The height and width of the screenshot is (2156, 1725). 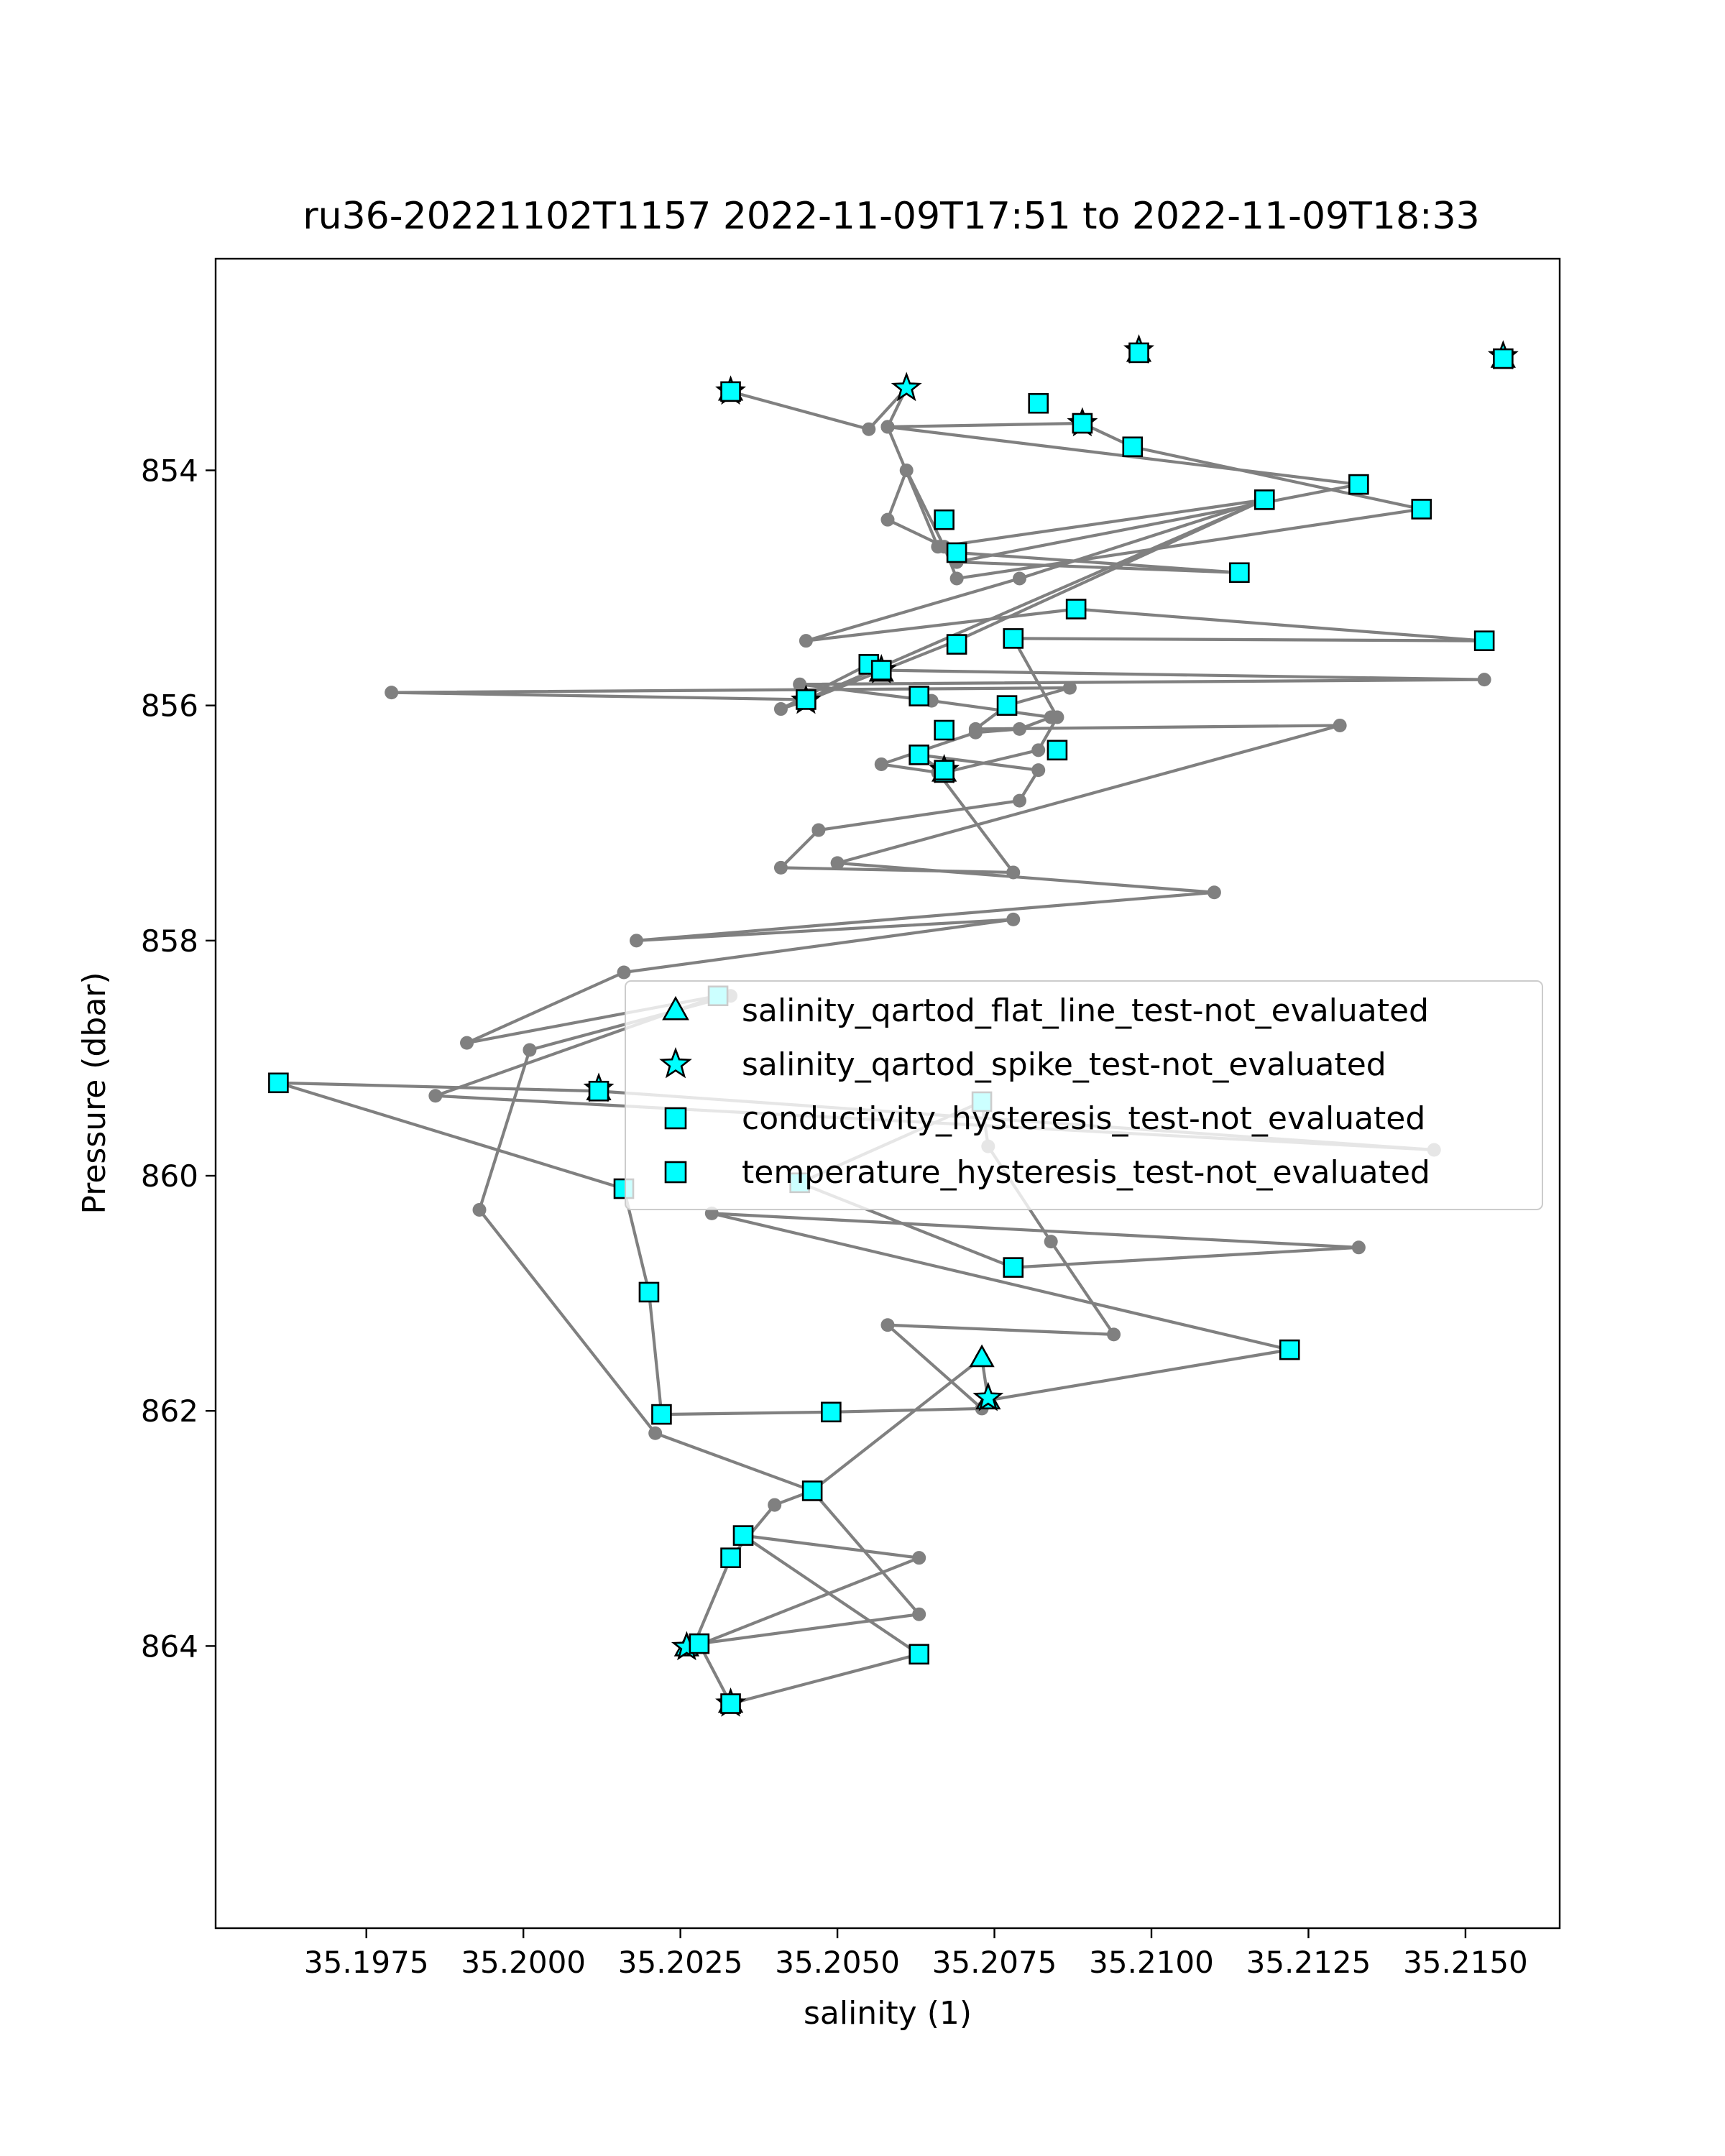 I want to click on y-tick-label: 860, so click(x=169, y=1176).